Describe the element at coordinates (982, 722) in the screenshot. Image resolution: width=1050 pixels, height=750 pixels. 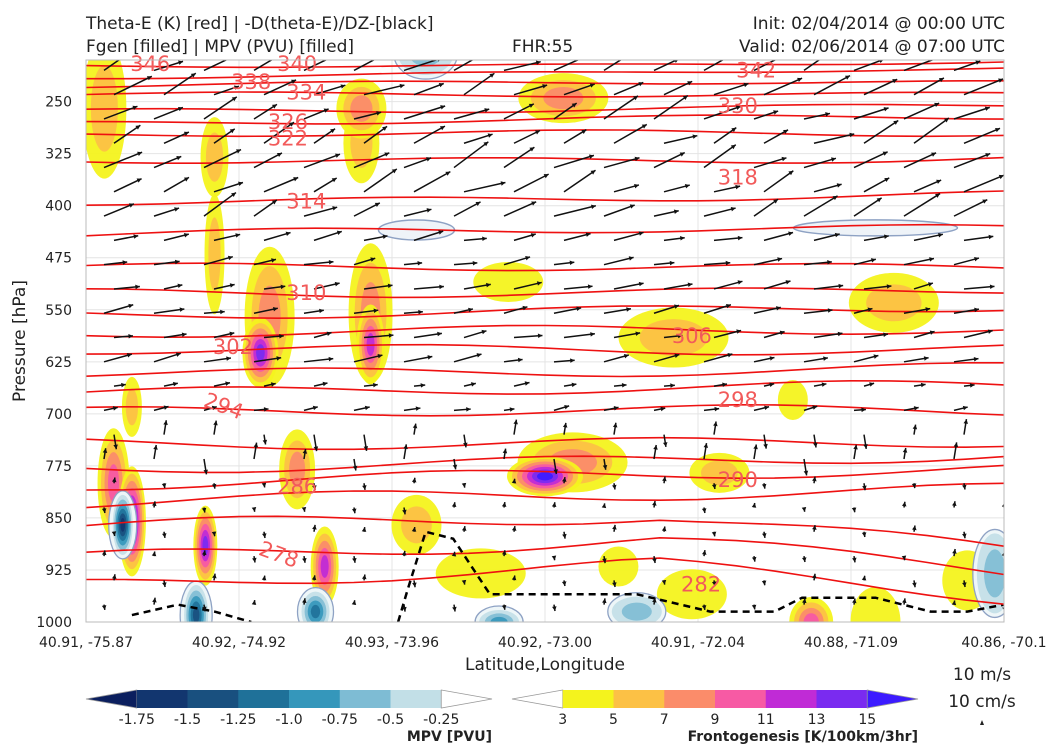
I see `wind-key-arrow` at that location.